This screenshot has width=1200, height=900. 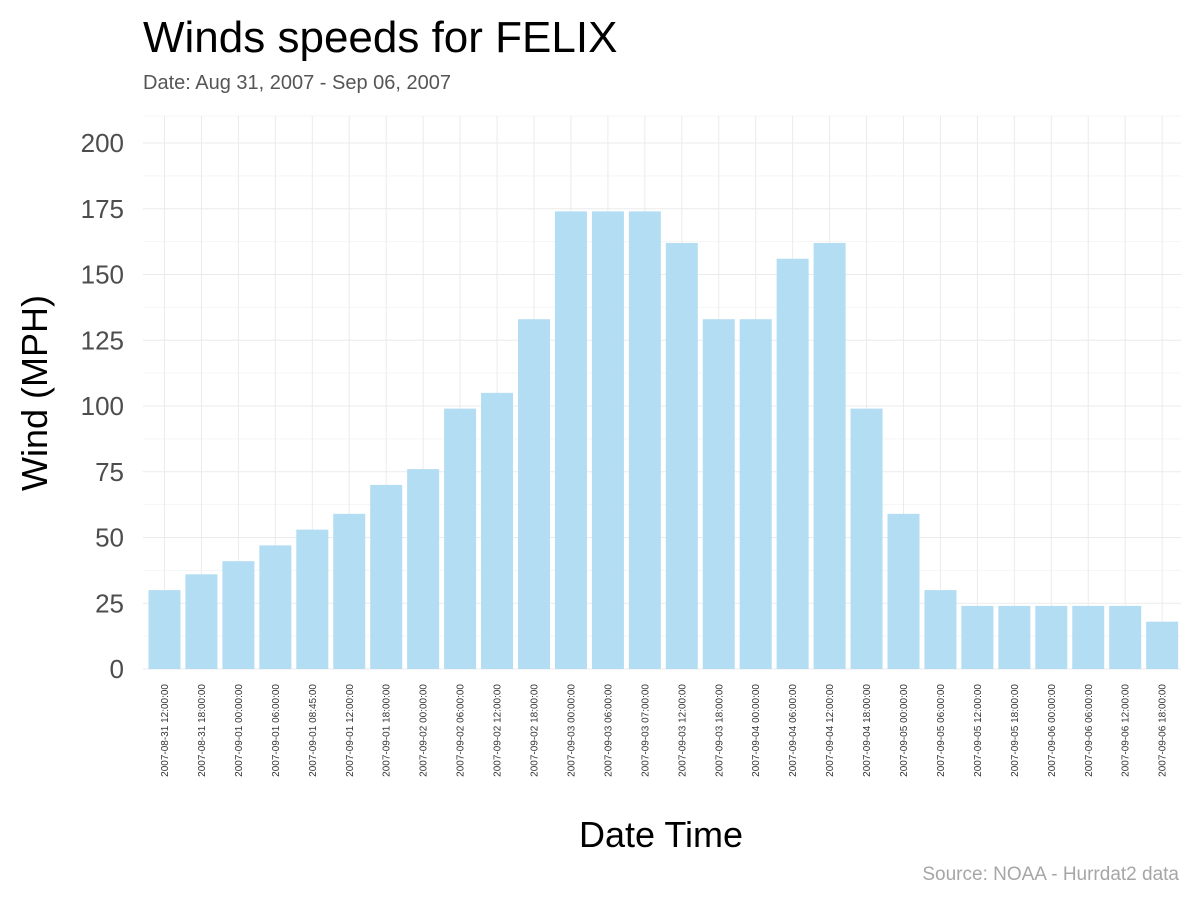 I want to click on x-tick-label: 2007-09-01 12:00:00, so click(x=350, y=730).